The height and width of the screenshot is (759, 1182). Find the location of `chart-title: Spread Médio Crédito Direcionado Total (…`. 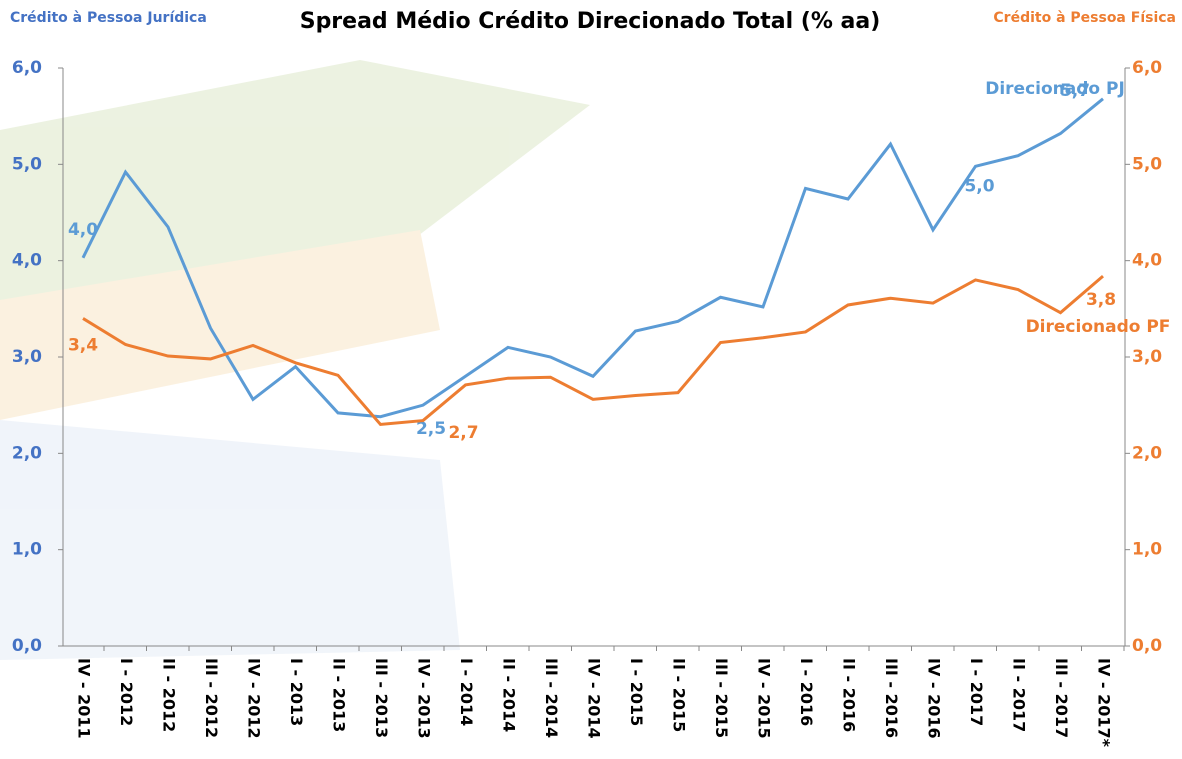

chart-title: Spread Médio Crédito Direcionado Total (… is located at coordinates (590, 21).